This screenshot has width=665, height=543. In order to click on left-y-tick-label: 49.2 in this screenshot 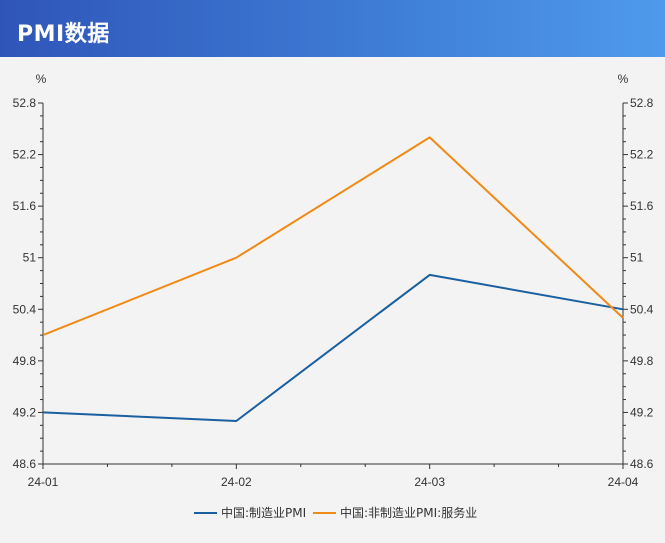, I will do `click(25, 412)`.